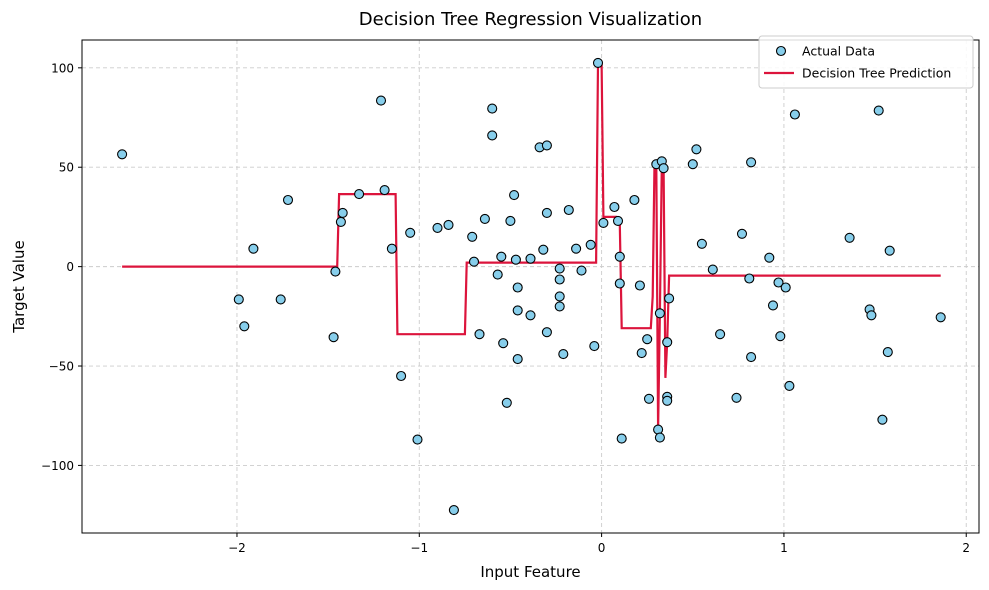 This screenshot has height=590, width=989. Describe the element at coordinates (784, 548) in the screenshot. I see `x-tick-label: 1` at that location.